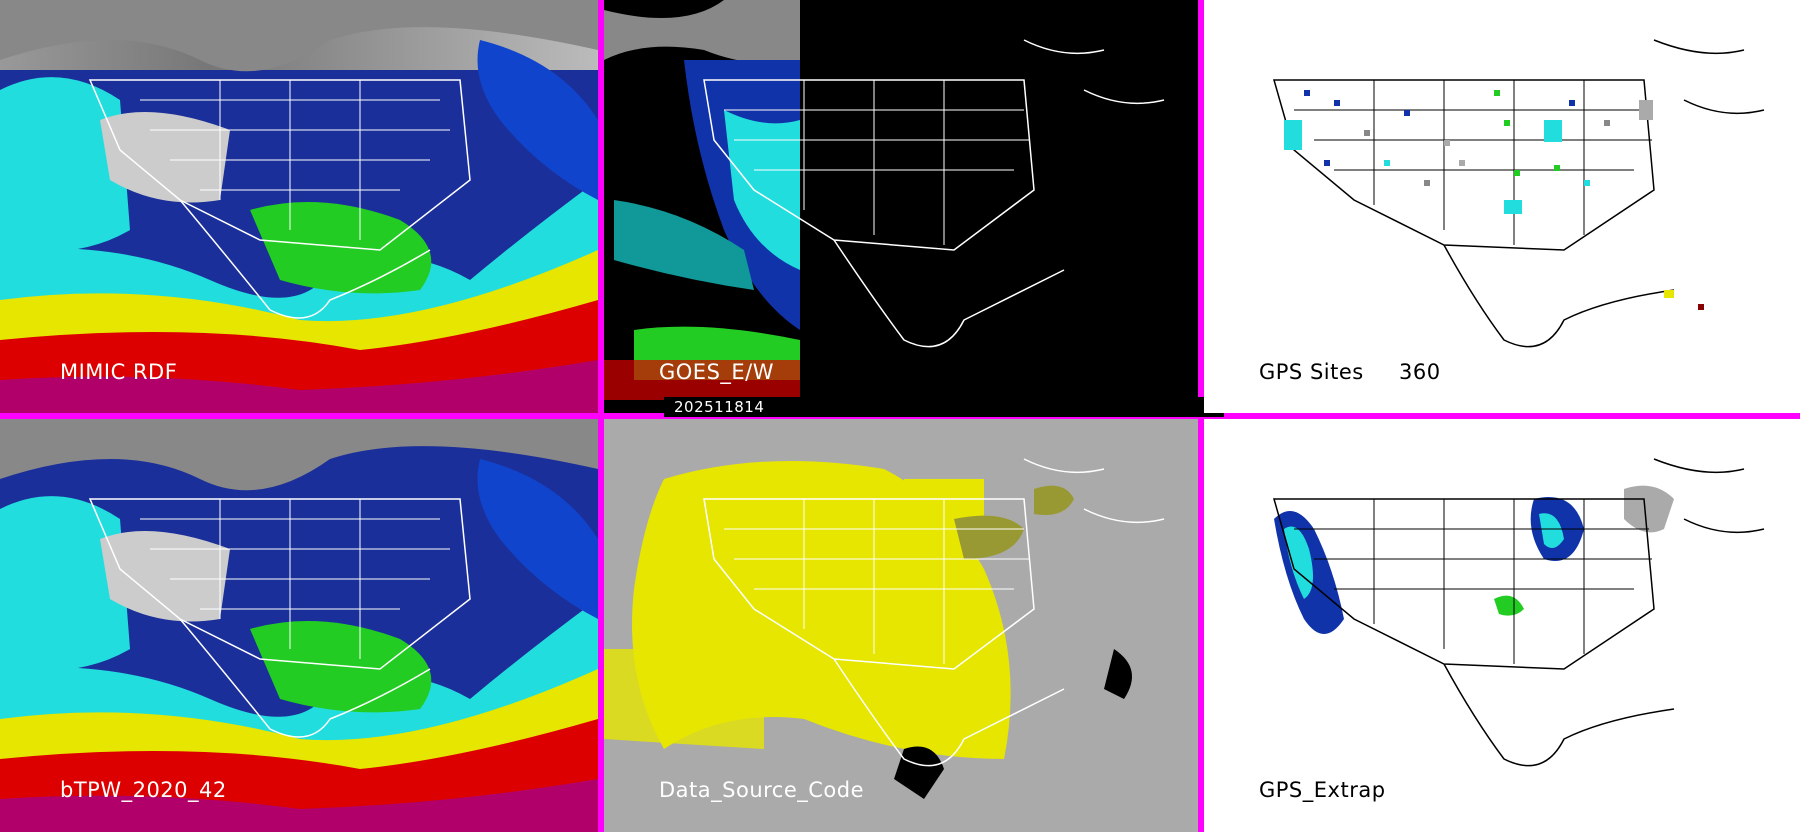 Image resolution: width=1800 pixels, height=832 pixels. What do you see at coordinates (944, 407) in the screenshot?
I see `timestamp-bar: 202511814` at bounding box center [944, 407].